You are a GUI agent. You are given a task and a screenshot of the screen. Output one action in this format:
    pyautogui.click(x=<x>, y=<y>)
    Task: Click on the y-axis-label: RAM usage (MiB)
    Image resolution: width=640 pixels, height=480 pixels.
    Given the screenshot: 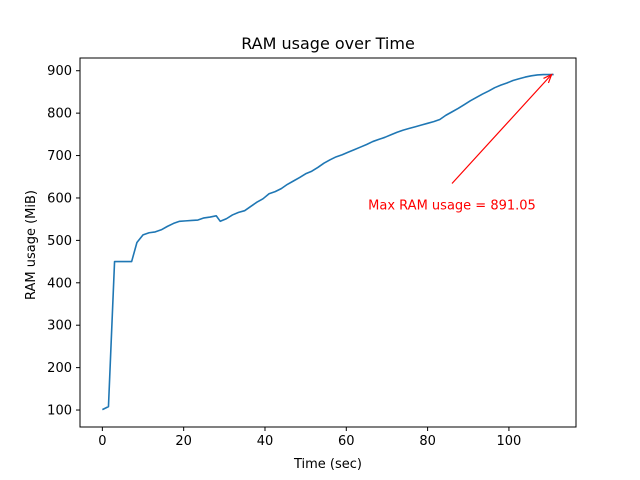 What is the action you would take?
    pyautogui.click(x=31, y=245)
    